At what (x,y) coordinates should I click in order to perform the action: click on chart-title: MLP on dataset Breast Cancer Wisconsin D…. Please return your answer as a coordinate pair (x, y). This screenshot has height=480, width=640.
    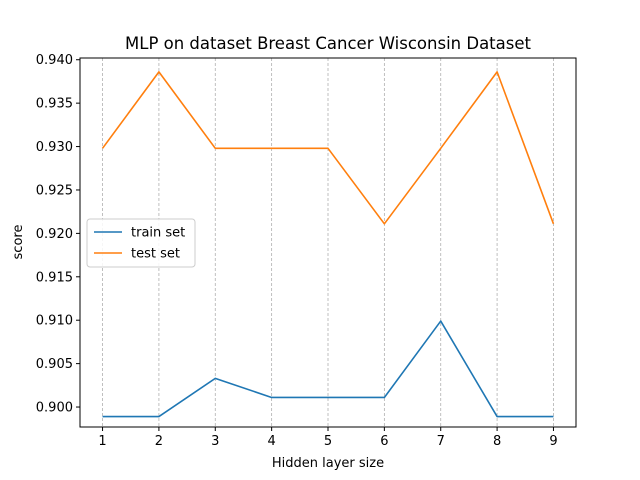
    Looking at the image, I should click on (328, 43).